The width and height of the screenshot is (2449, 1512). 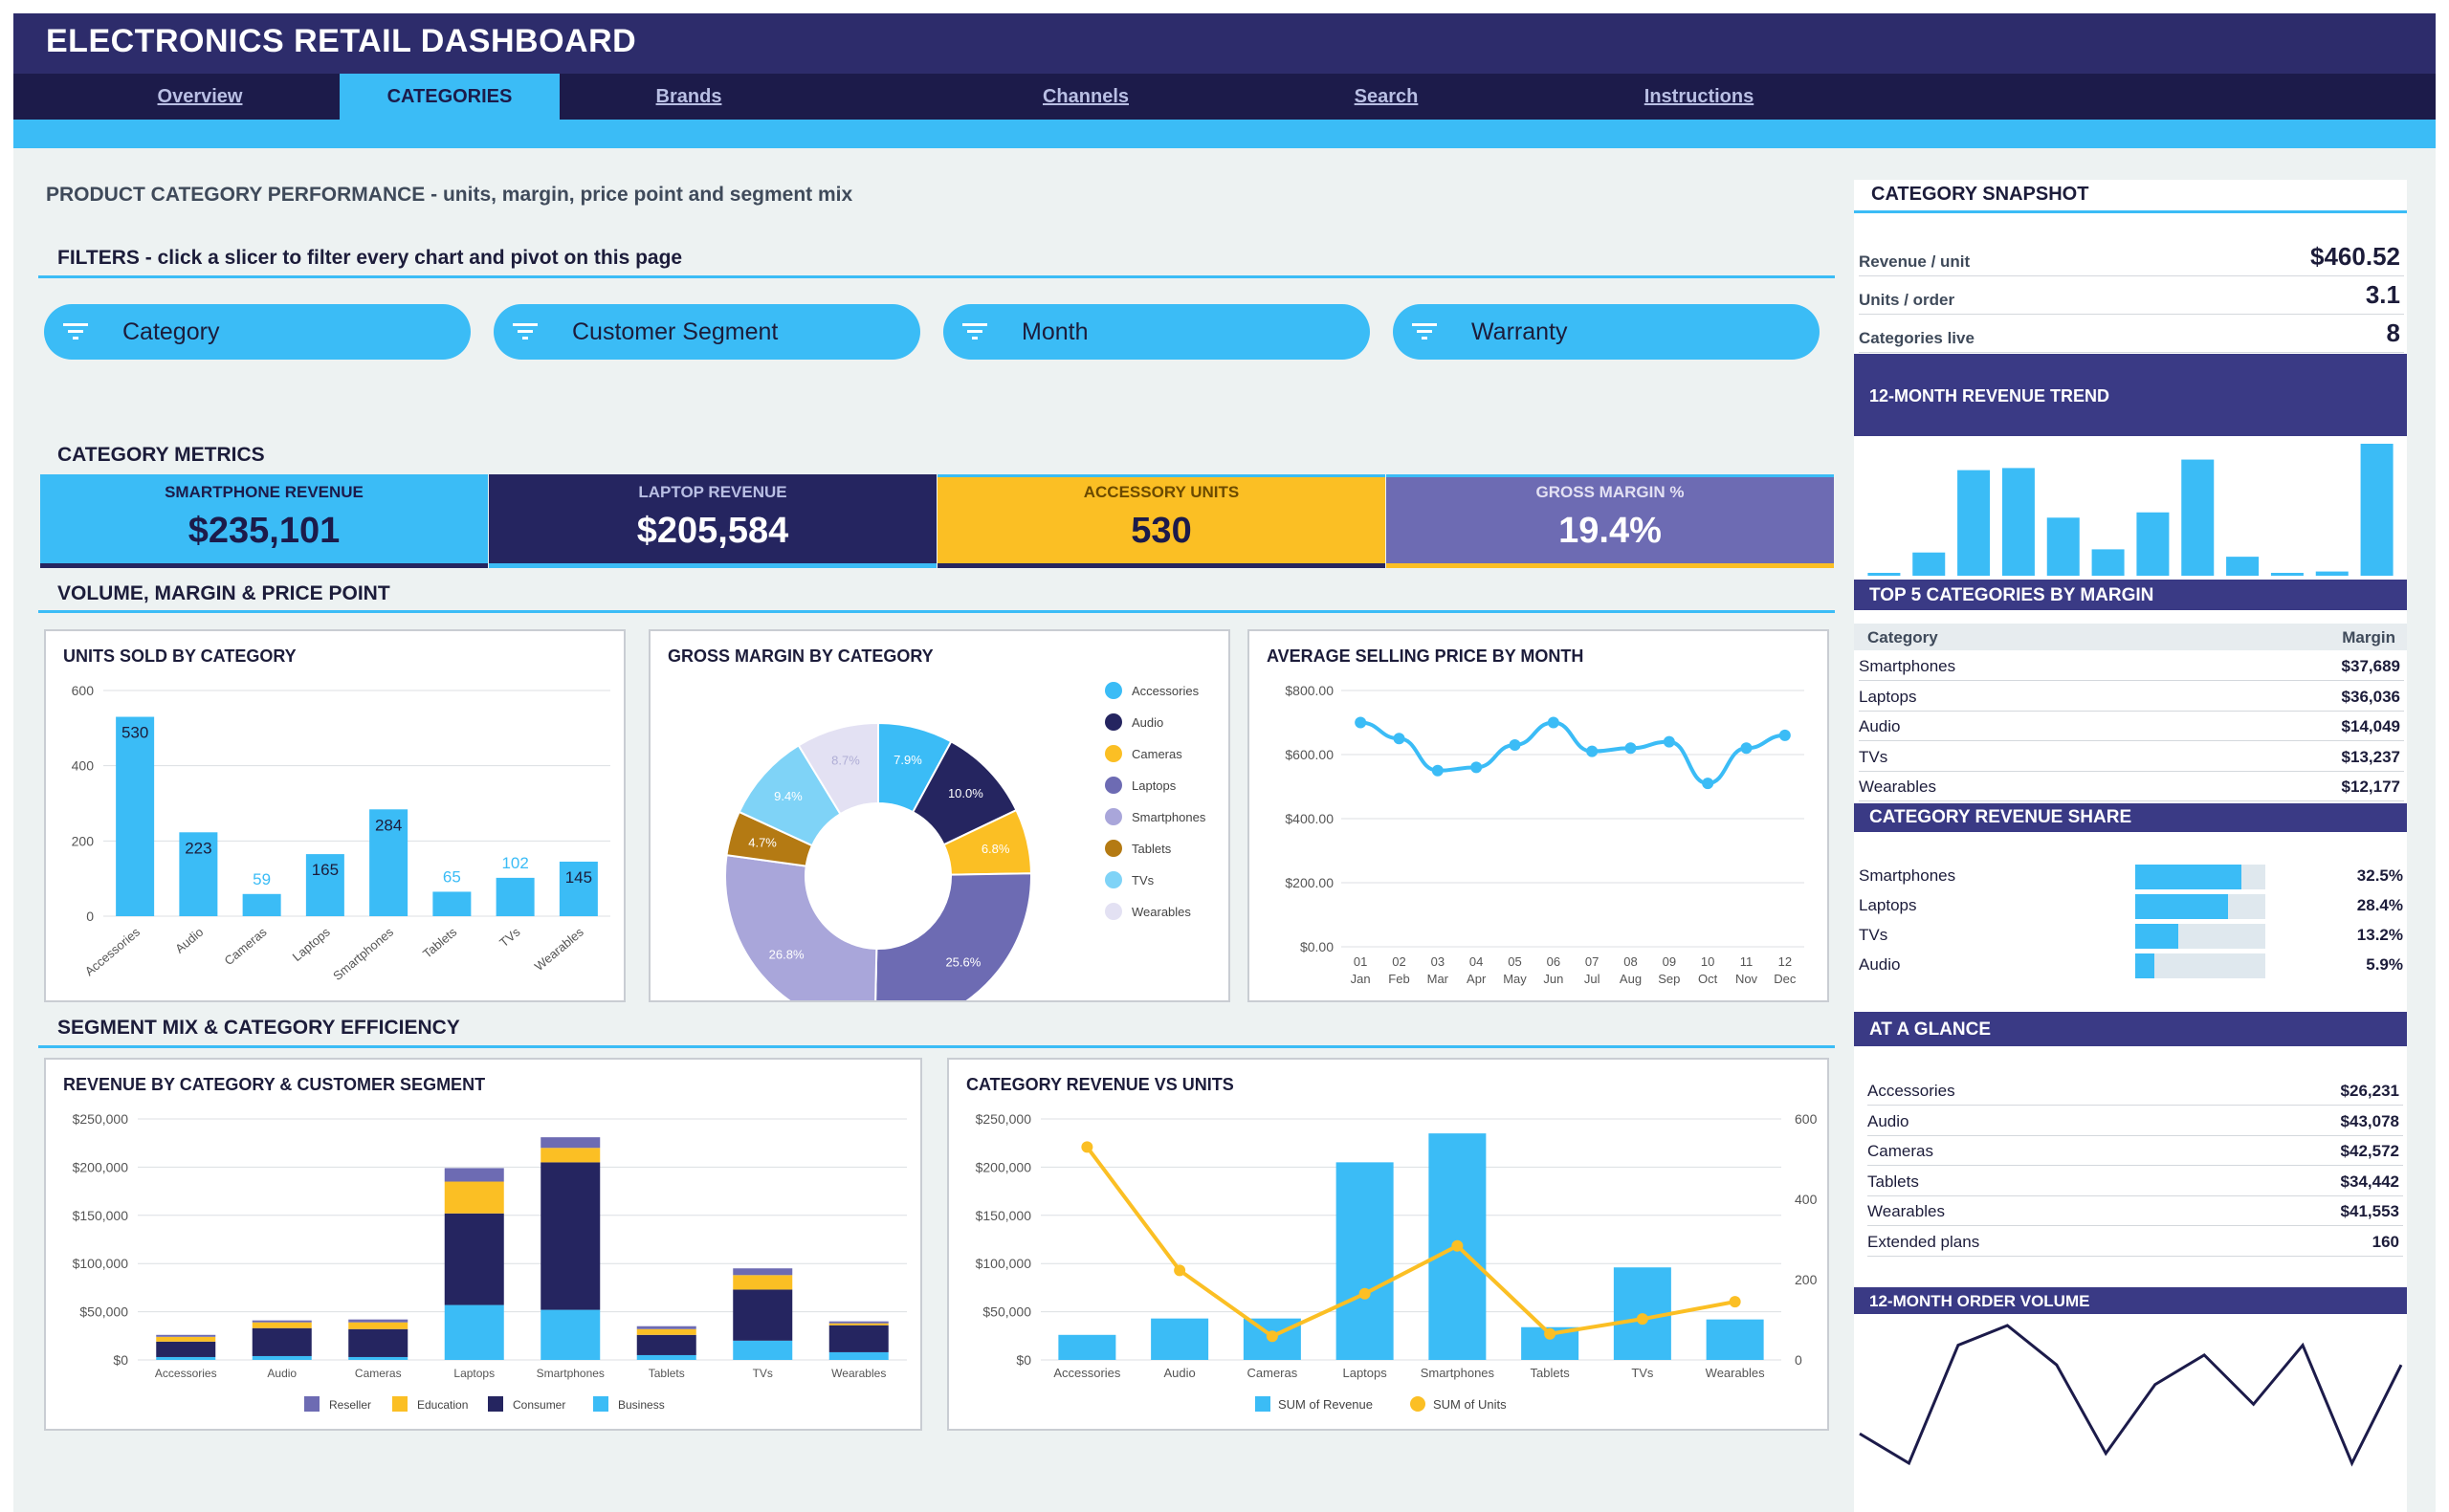 I want to click on tab-overview: Overview, so click(x=200, y=96).